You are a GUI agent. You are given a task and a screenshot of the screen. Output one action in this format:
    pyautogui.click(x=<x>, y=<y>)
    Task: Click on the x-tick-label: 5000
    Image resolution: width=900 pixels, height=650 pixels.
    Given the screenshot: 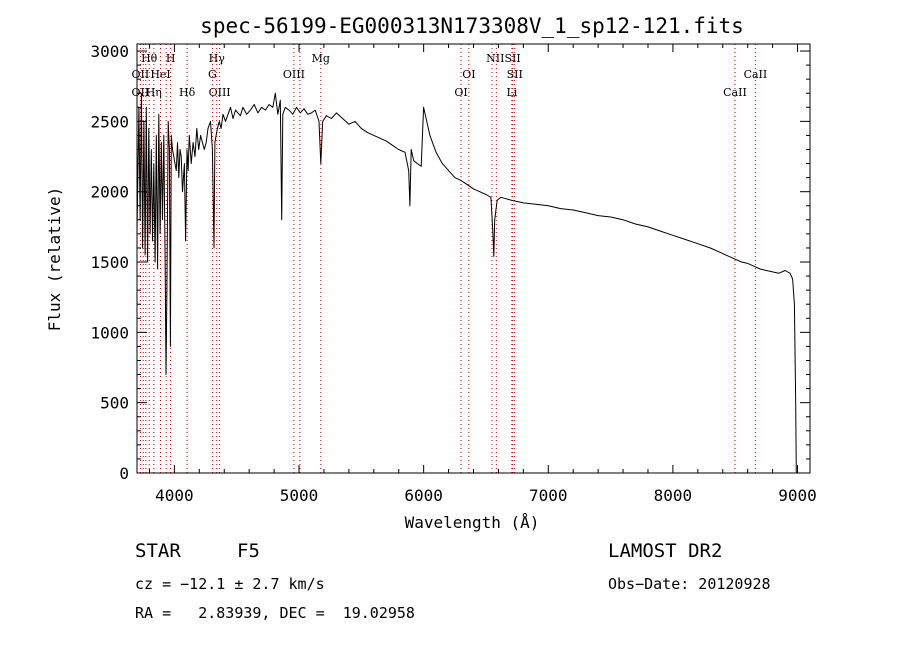 What is the action you would take?
    pyautogui.click(x=299, y=495)
    